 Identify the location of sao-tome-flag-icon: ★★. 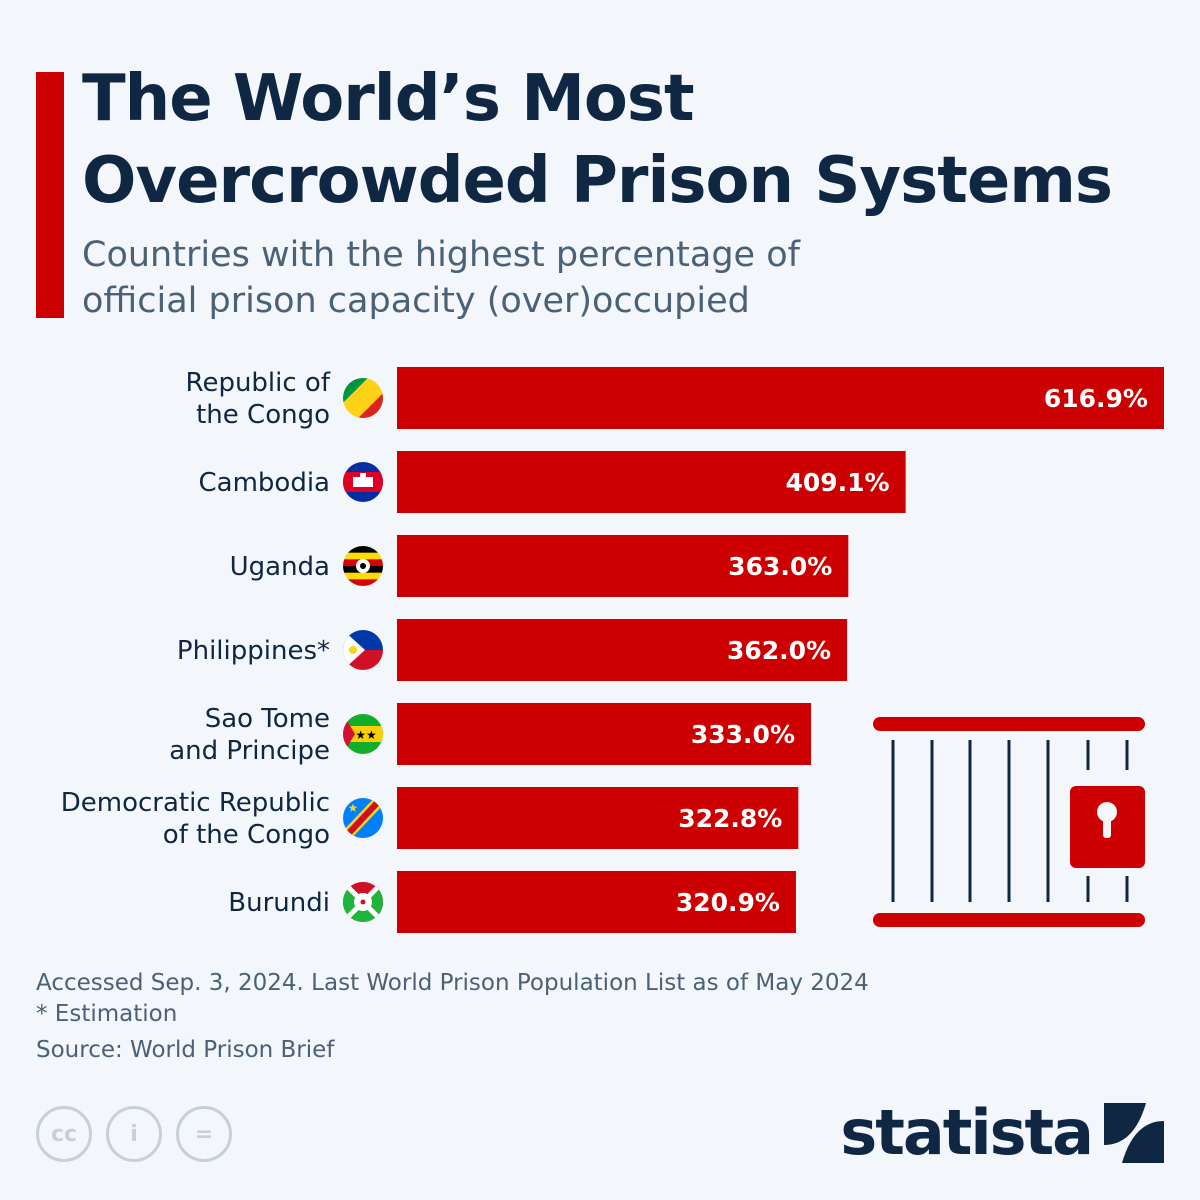
(363, 734).